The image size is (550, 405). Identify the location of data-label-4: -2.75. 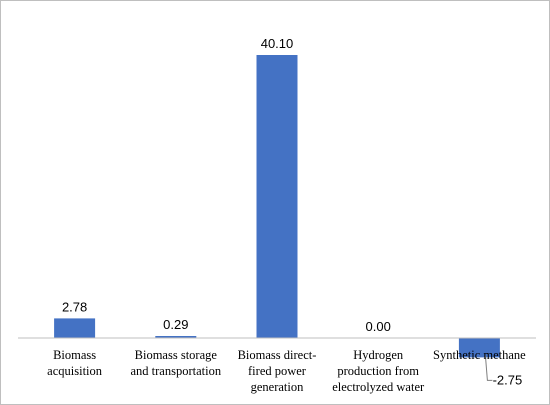
(508, 379).